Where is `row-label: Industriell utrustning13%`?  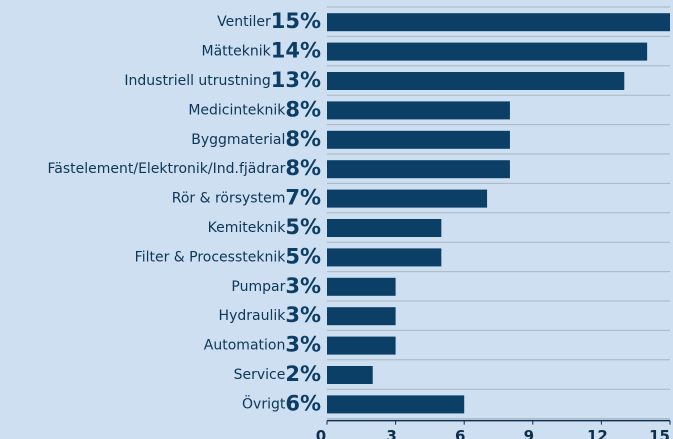 row-label: Industriell utrustning13% is located at coordinates (222, 80).